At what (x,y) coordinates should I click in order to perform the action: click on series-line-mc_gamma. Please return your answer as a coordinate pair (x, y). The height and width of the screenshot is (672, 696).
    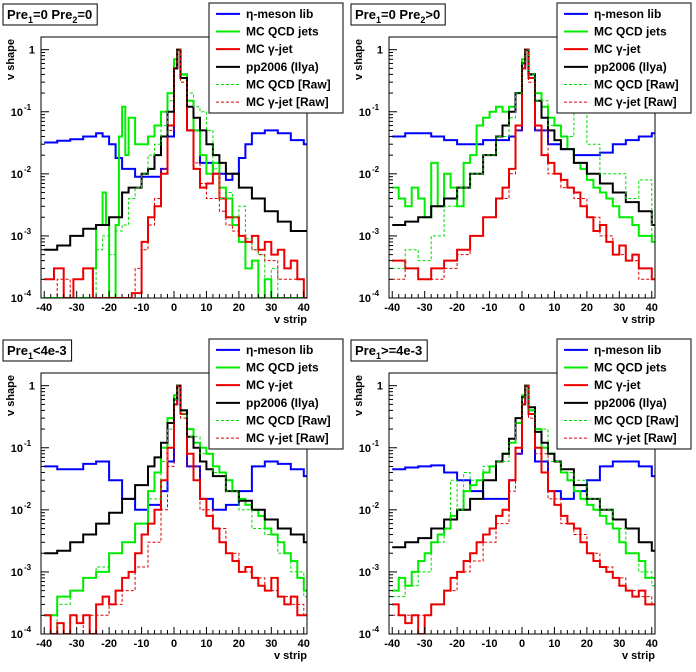
    Looking at the image, I should click on (175, 173).